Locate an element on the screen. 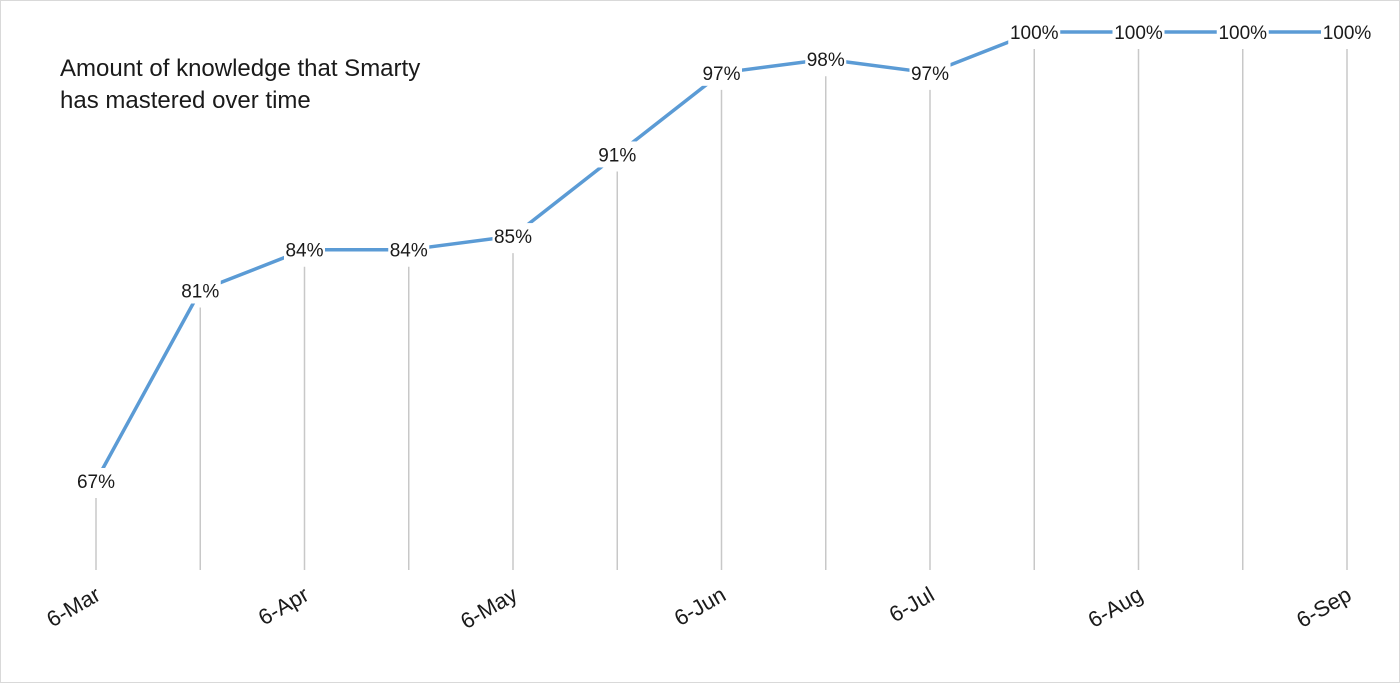 The width and height of the screenshot is (1400, 683). data-label: 91% is located at coordinates (617, 155).